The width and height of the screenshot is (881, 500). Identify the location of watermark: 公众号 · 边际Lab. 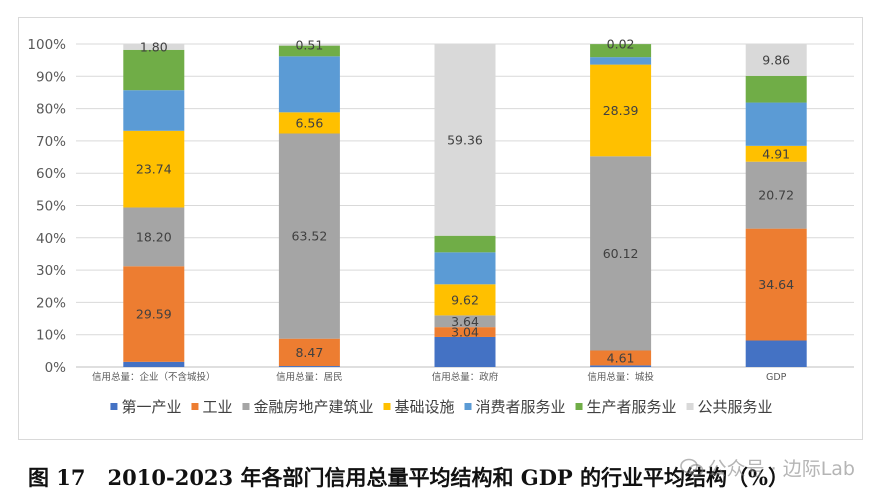
(767, 468).